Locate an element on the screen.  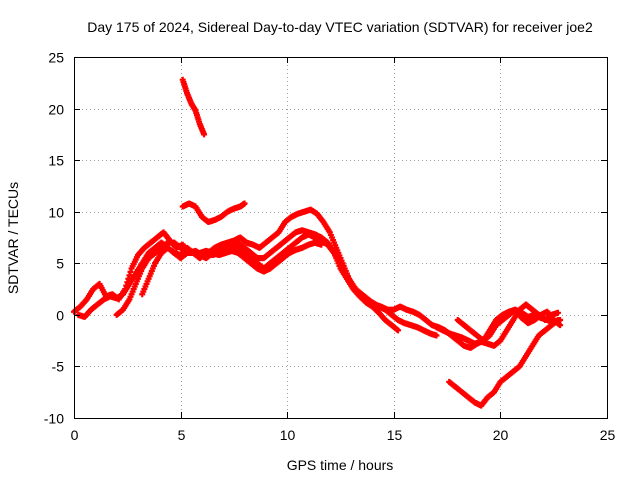
y-tick-label: 0 is located at coordinates (60, 316).